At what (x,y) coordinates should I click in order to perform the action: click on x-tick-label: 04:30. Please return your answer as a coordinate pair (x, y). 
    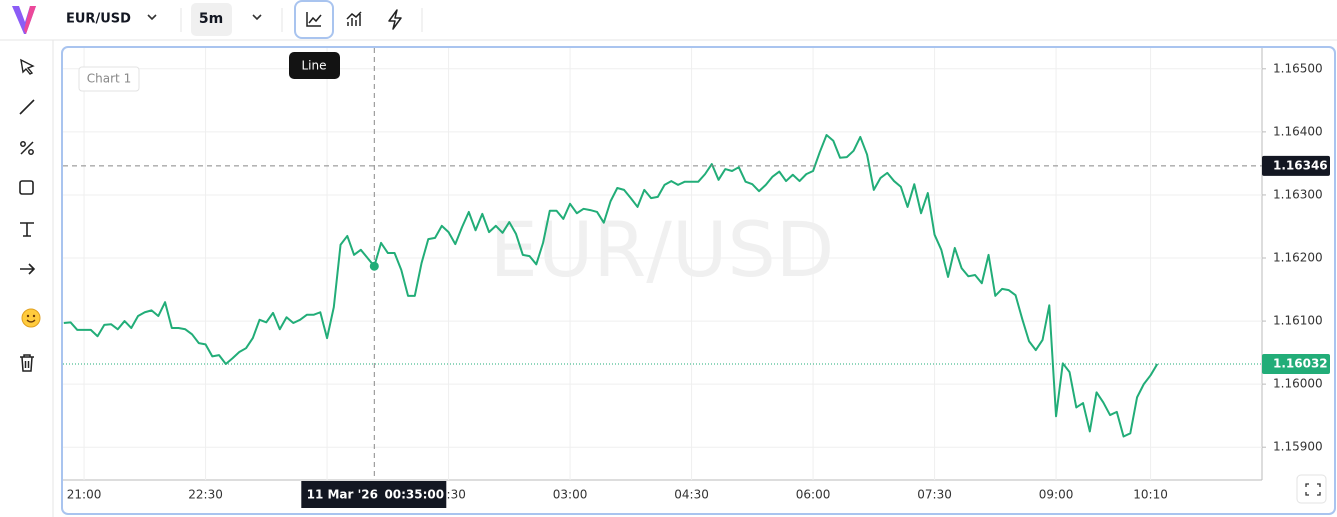
    Looking at the image, I should click on (691, 495).